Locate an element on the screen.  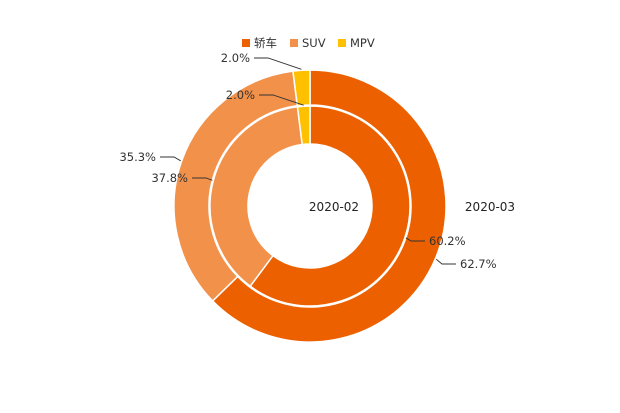
legend: 轿车 SUV MPV is located at coordinates (308, 43).